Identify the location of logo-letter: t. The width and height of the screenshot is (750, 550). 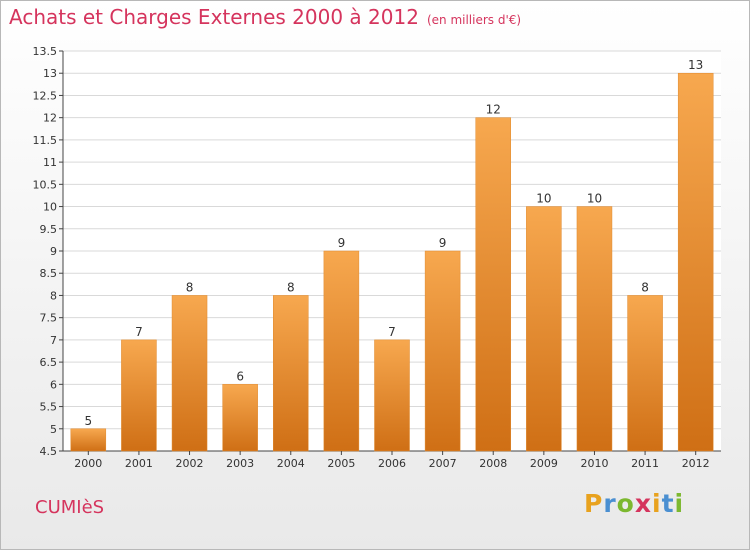
(668, 503).